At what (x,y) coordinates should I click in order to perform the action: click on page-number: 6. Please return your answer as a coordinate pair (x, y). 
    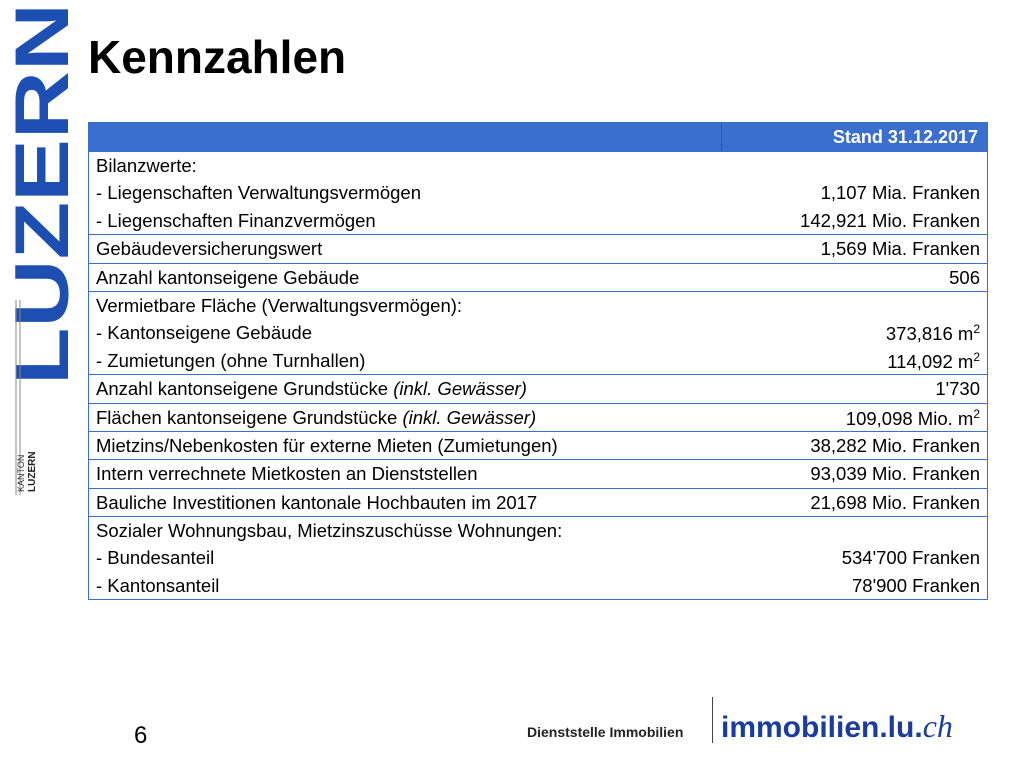
    Looking at the image, I should click on (141, 735).